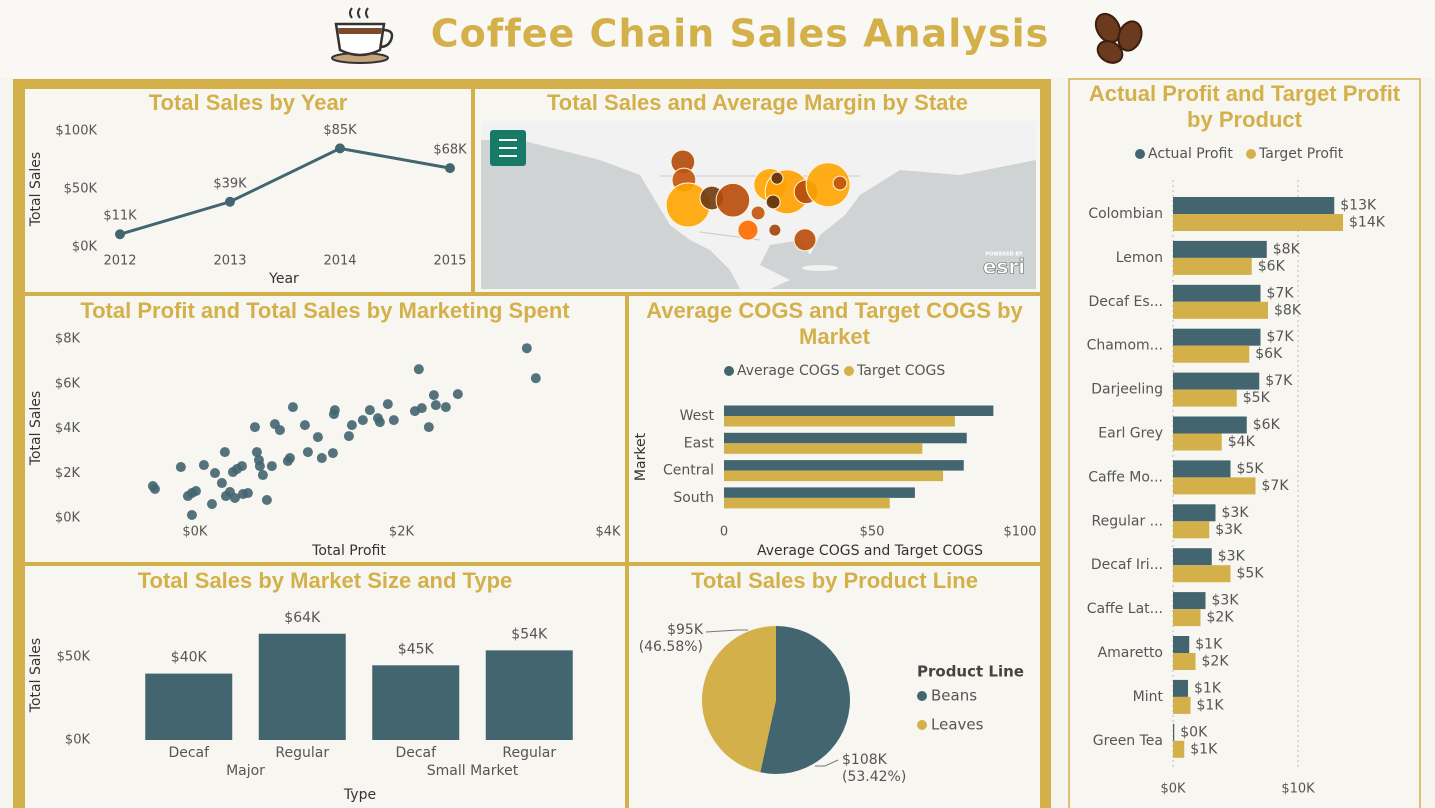 The image size is (1435, 808). I want to click on x-tick-label: 2013, so click(229, 261).